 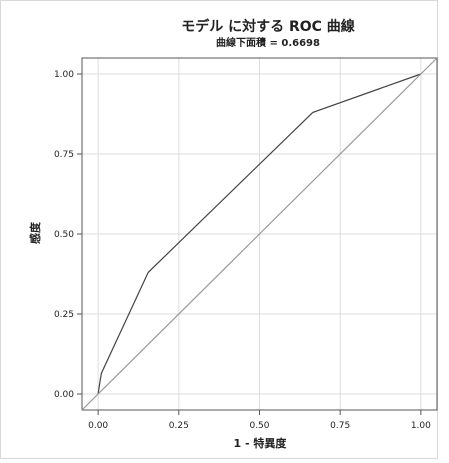 I want to click on x-tick-label-2: 0.50, so click(x=259, y=426).